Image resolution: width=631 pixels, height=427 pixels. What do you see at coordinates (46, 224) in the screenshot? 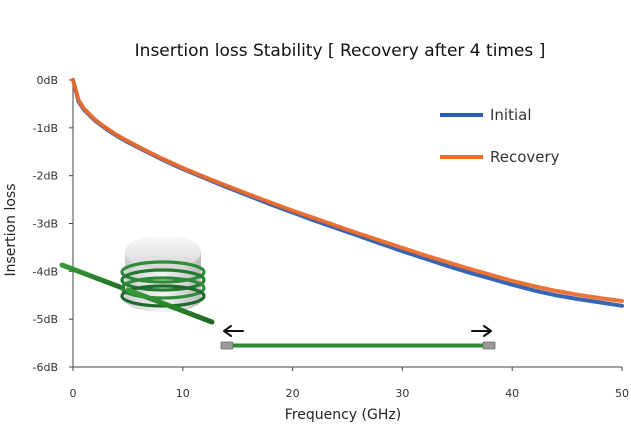
I see `y-tick-label: -3dB` at bounding box center [46, 224].